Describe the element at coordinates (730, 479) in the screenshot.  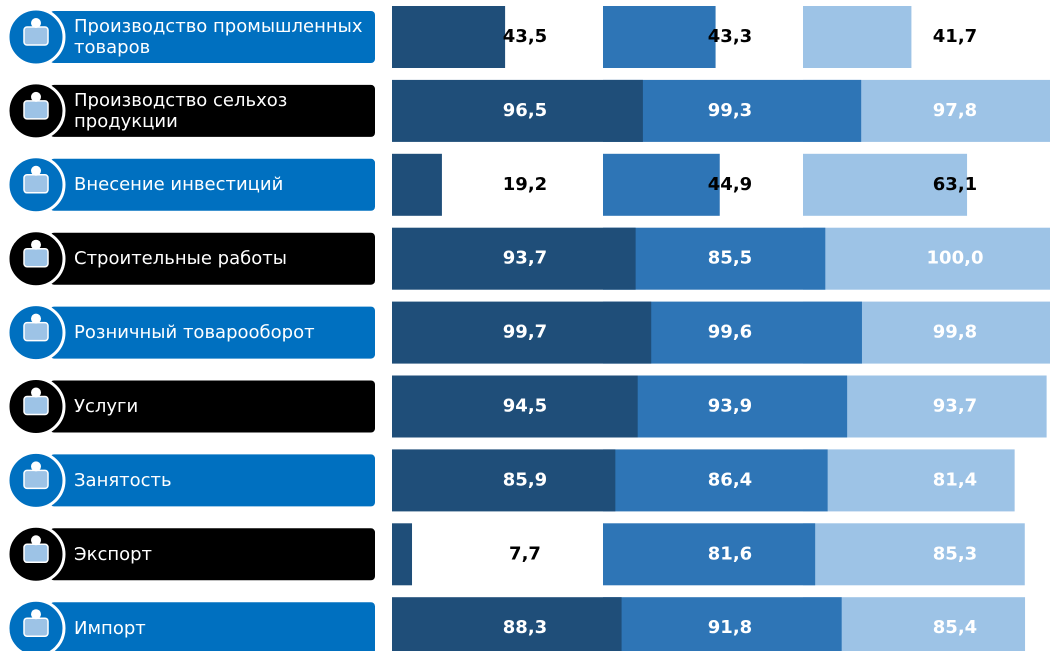
I see `value-label: 86,4` at that location.